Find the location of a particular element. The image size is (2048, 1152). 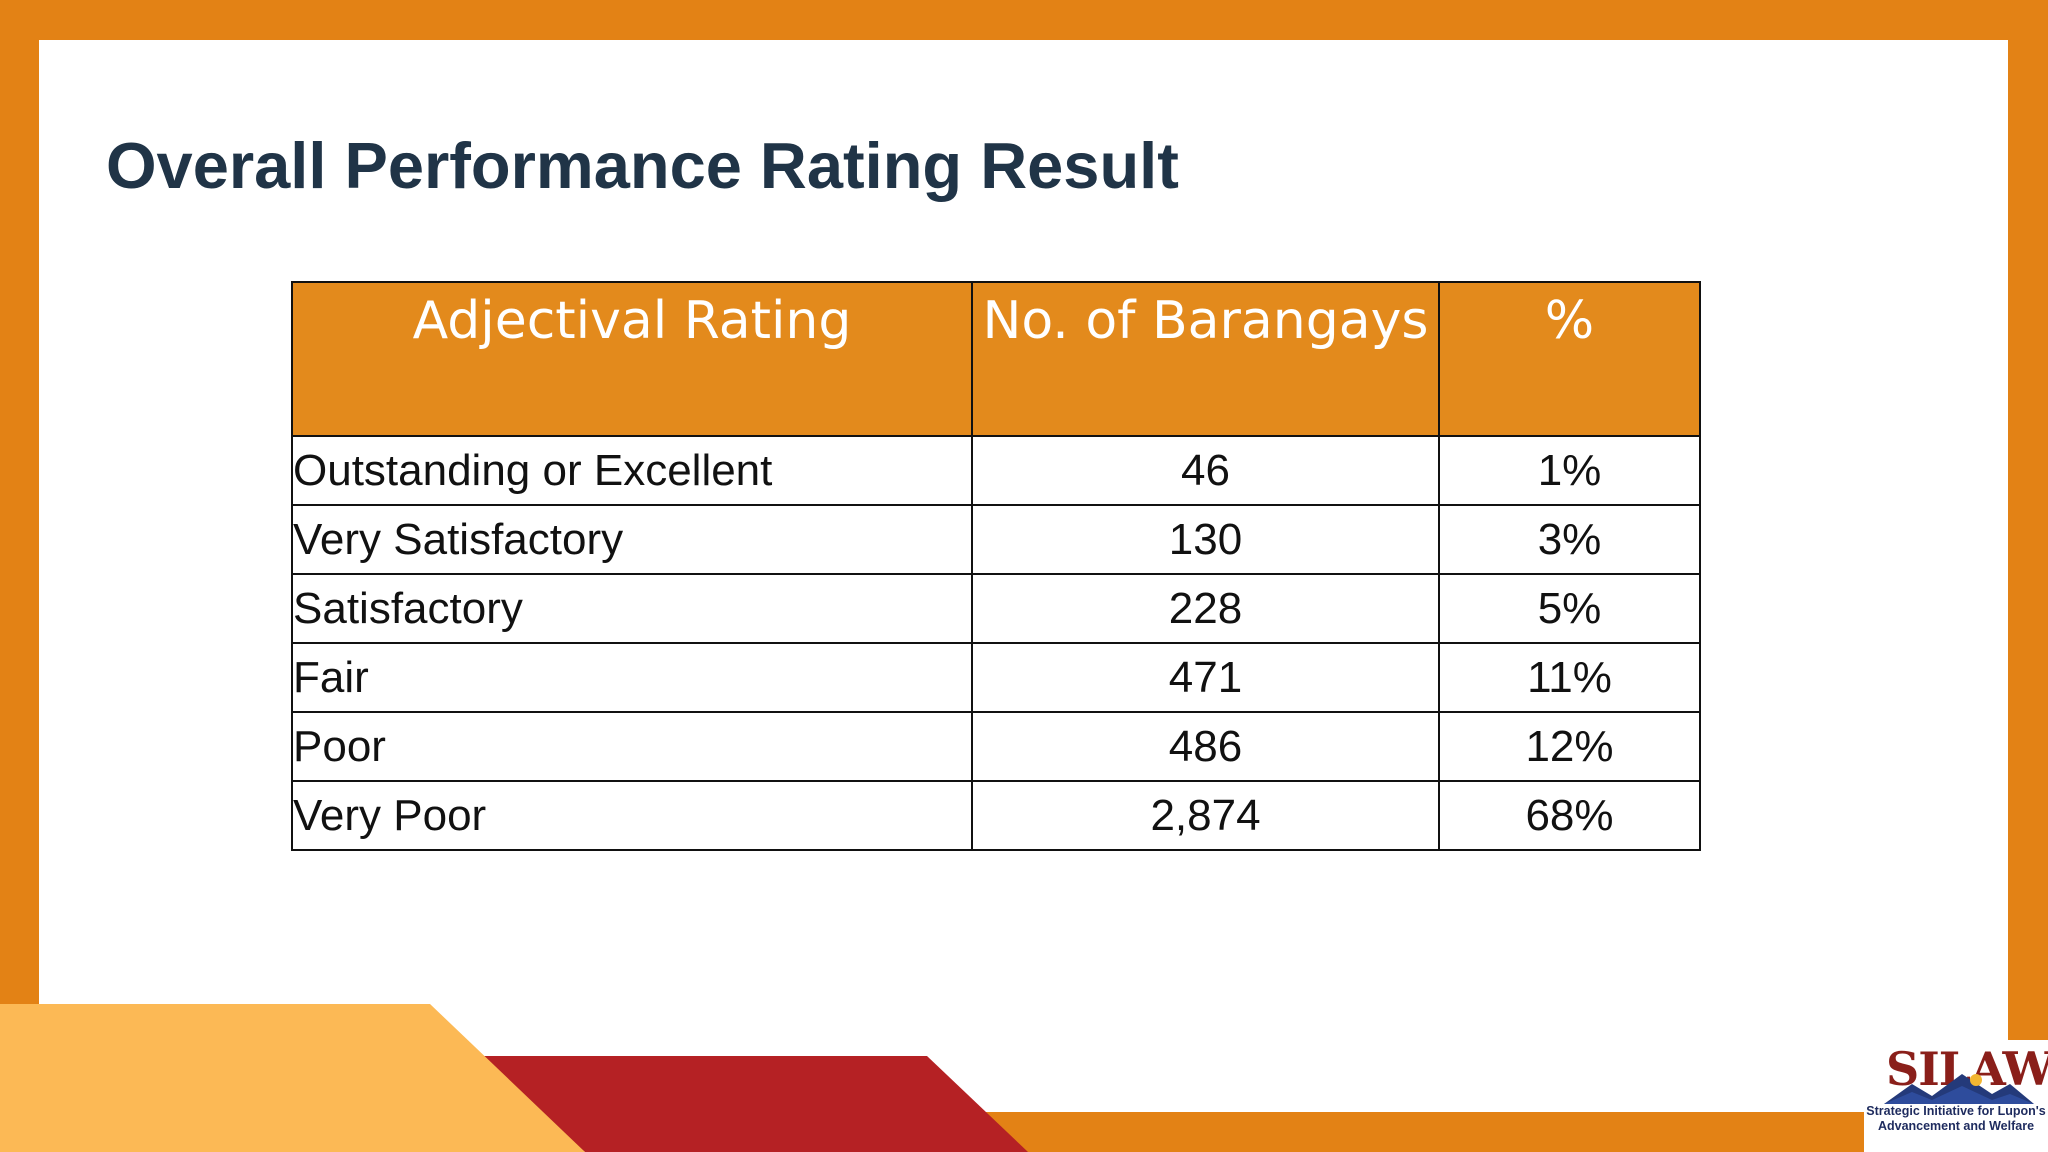

count-cell: 228 is located at coordinates (1205, 608).